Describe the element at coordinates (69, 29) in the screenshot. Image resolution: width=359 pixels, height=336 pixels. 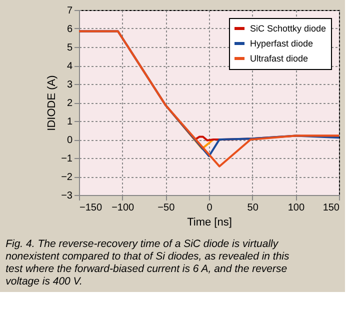
I see `y-tick-label: 6` at that location.